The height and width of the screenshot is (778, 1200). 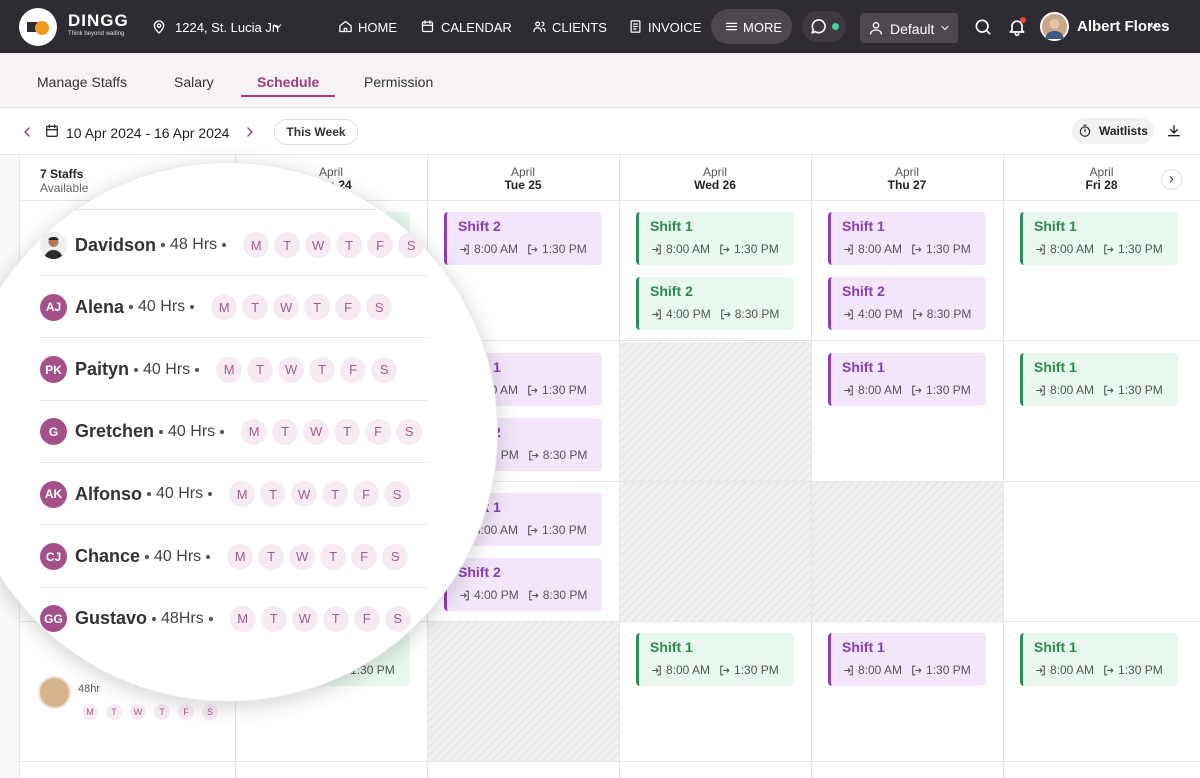 I want to click on next-days, so click(x=1171, y=179).